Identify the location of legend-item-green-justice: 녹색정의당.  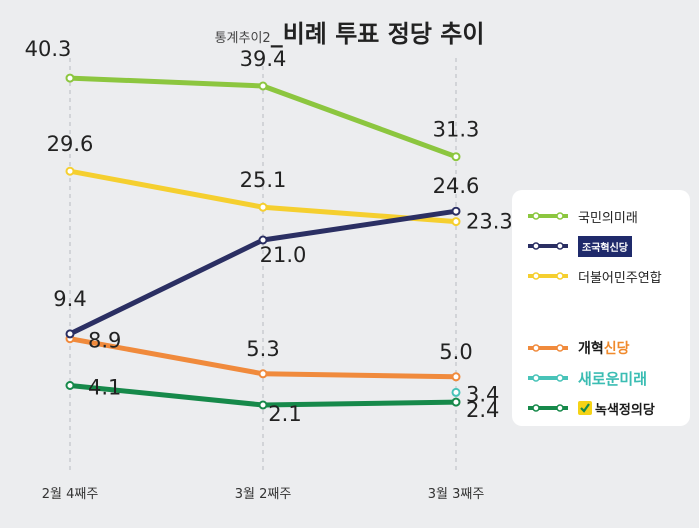
(590, 408).